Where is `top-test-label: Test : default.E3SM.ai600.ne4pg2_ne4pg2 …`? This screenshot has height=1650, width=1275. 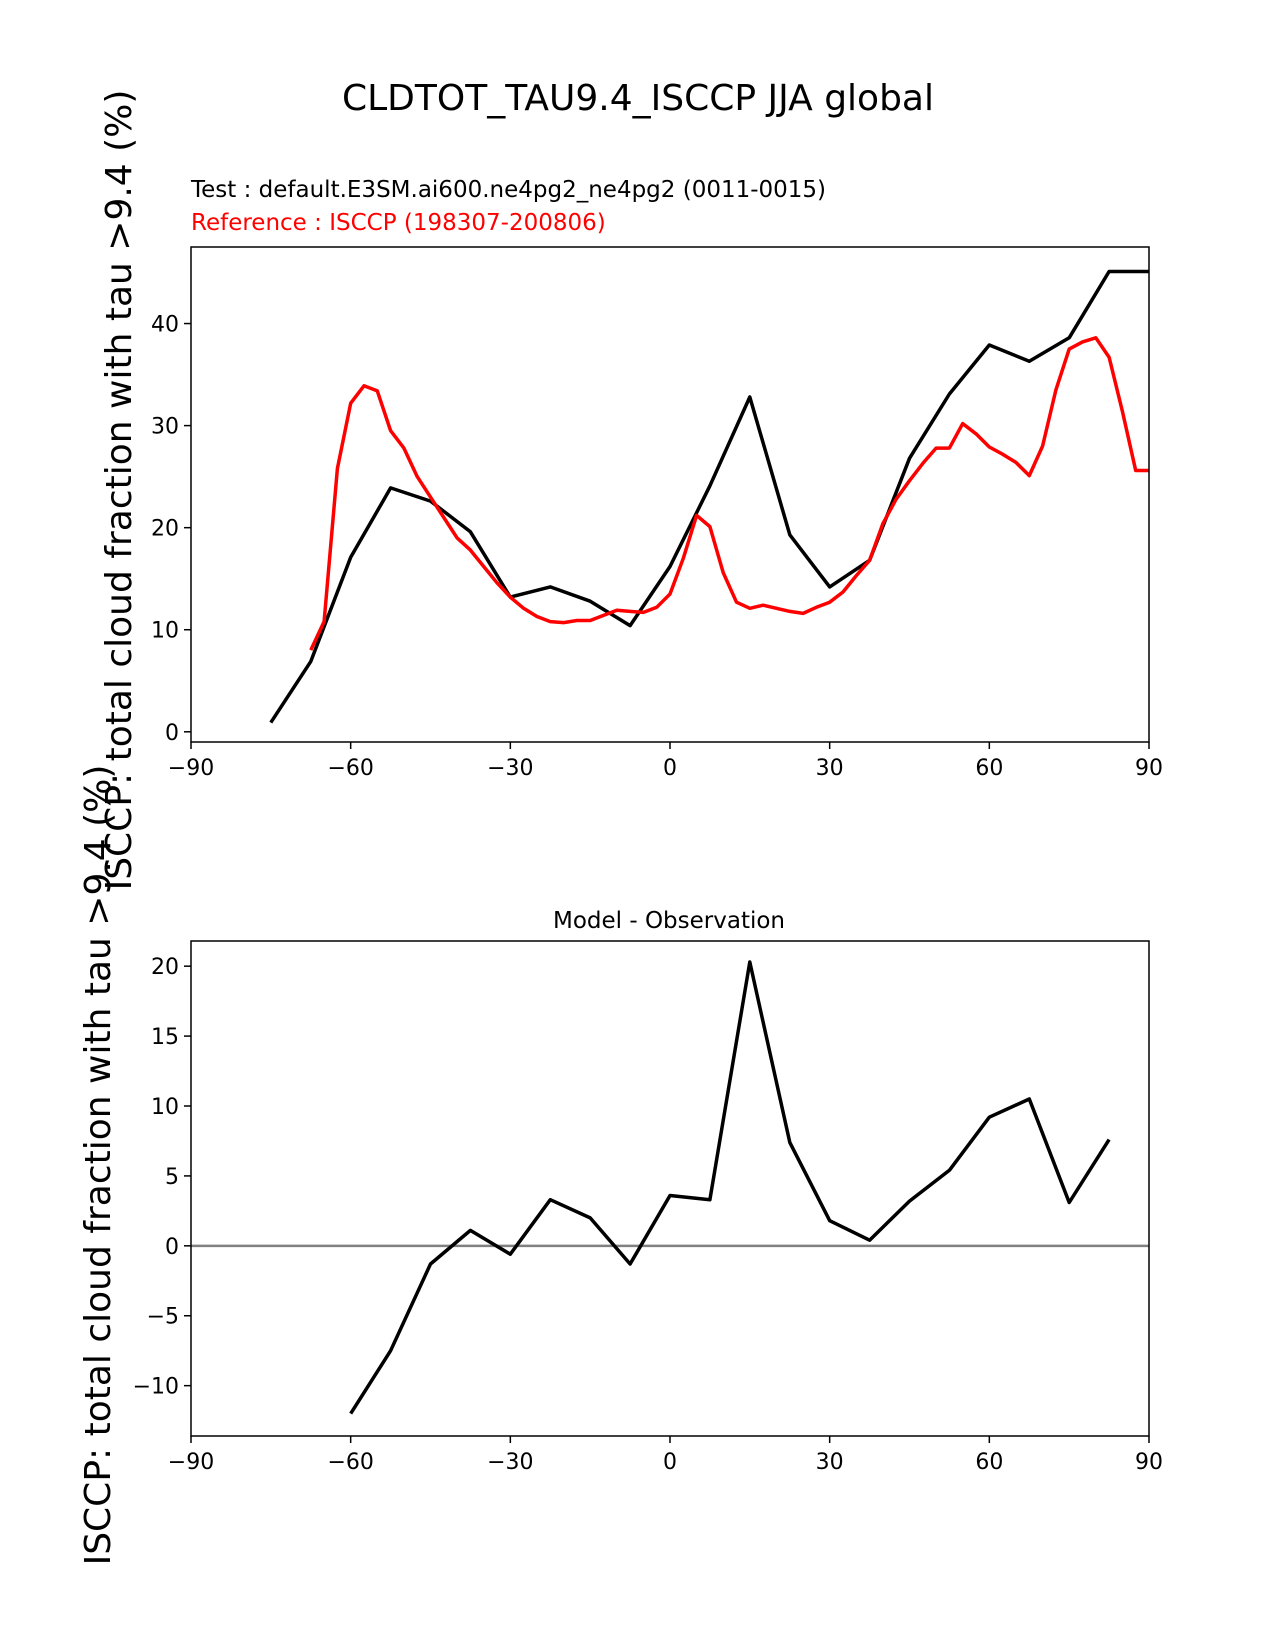
top-test-label: Test : default.E3SM.ai600.ne4pg2_ne4pg2 … is located at coordinates (508, 190).